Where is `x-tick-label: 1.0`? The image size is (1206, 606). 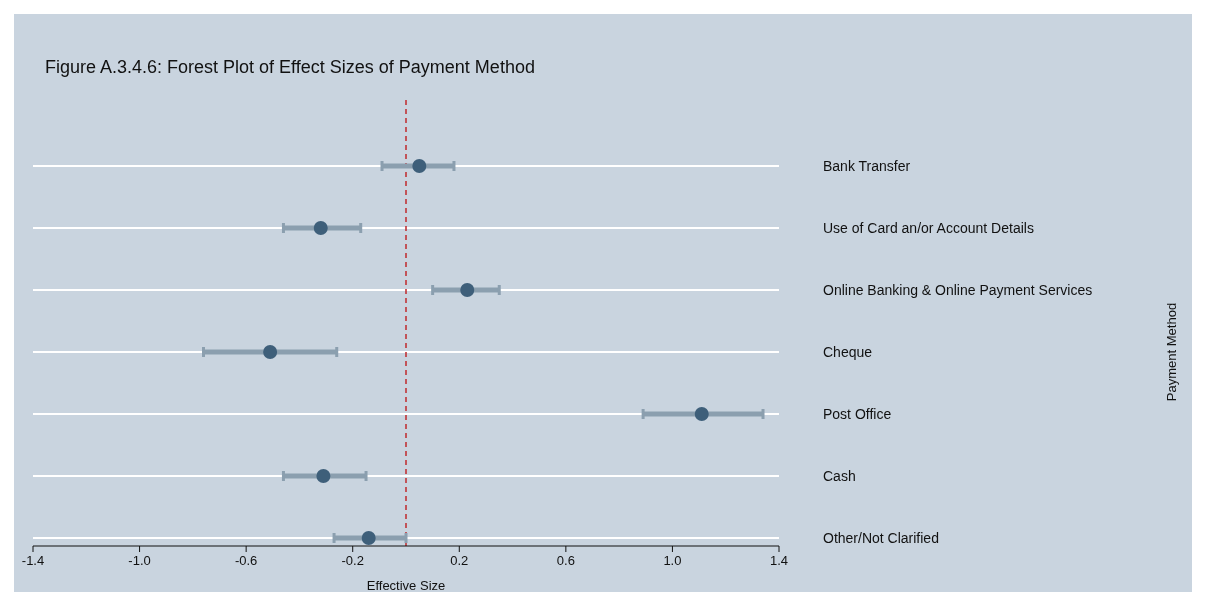 x-tick-label: 1.0 is located at coordinates (672, 560).